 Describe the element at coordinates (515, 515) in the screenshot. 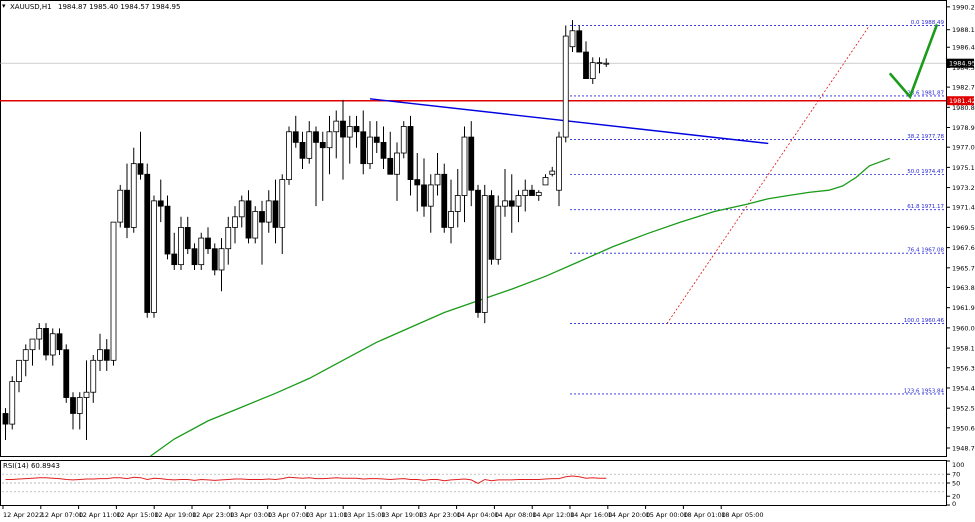

I see `time-tick-label: 14 Apr 08:00` at that location.